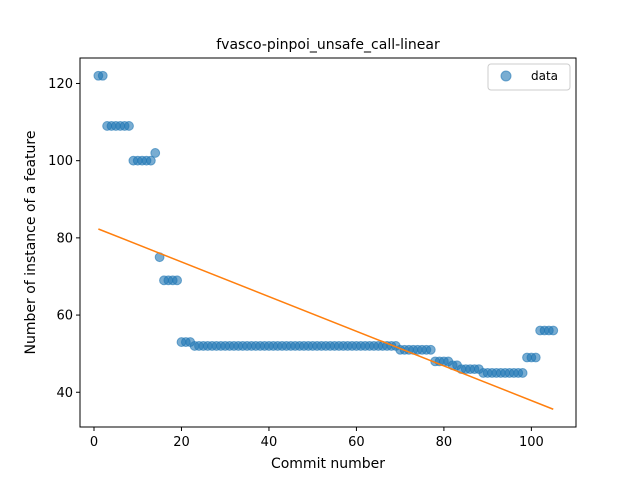 This screenshot has width=640, height=480. I want to click on x-tick-label: 100, so click(531, 442).